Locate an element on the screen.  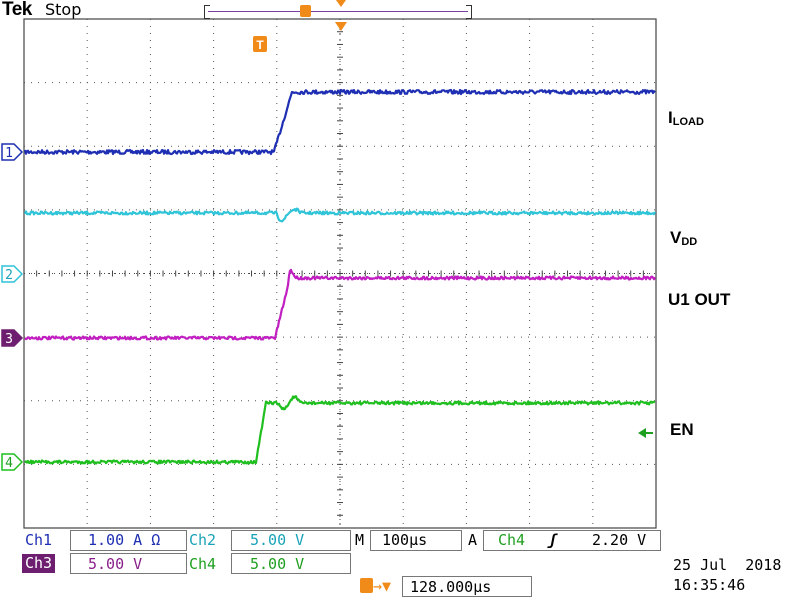
ch1-label: Ch1 is located at coordinates (39, 540).